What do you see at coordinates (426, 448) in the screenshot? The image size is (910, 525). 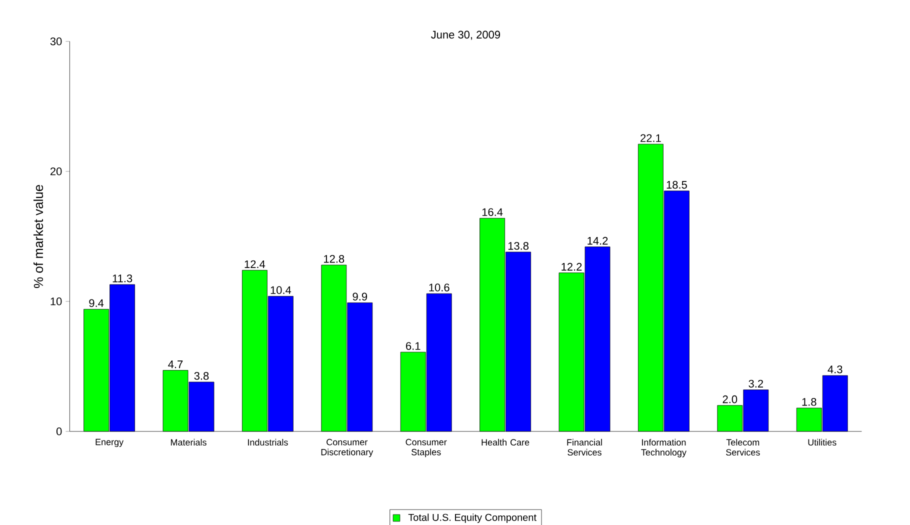 I see `x-tick-label: Consumer Staples` at bounding box center [426, 448].